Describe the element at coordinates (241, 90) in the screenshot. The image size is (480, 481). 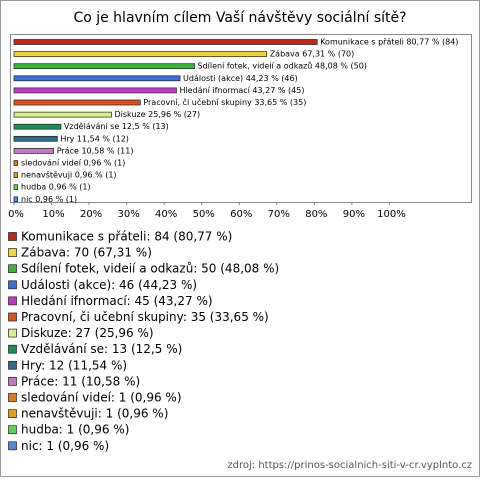
I see `value-label: Hledání ifnormací 43,27 % (45)` at that location.